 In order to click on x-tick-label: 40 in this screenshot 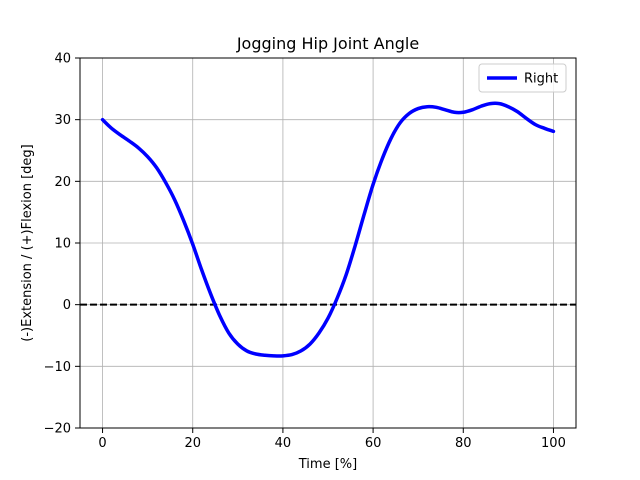, I will do `click(283, 443)`.